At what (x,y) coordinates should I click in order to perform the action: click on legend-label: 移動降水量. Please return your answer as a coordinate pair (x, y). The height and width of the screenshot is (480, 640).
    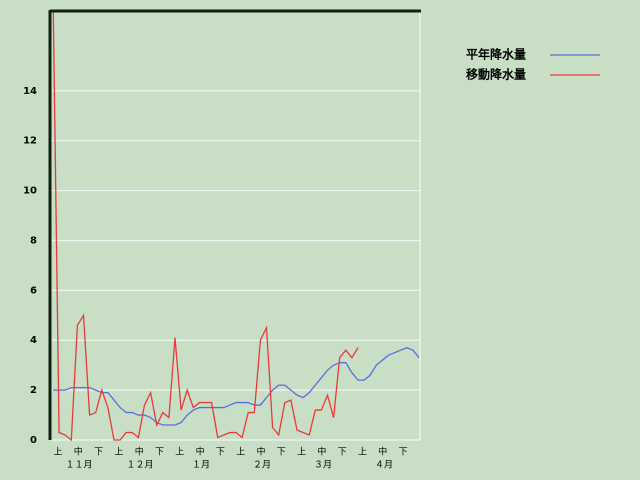
    Looking at the image, I should click on (496, 74).